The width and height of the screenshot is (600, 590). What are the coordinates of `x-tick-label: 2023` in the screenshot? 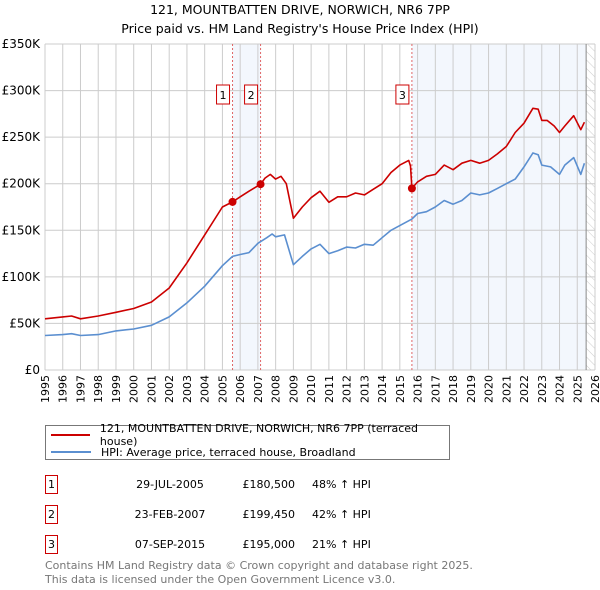 It's located at (542, 389).